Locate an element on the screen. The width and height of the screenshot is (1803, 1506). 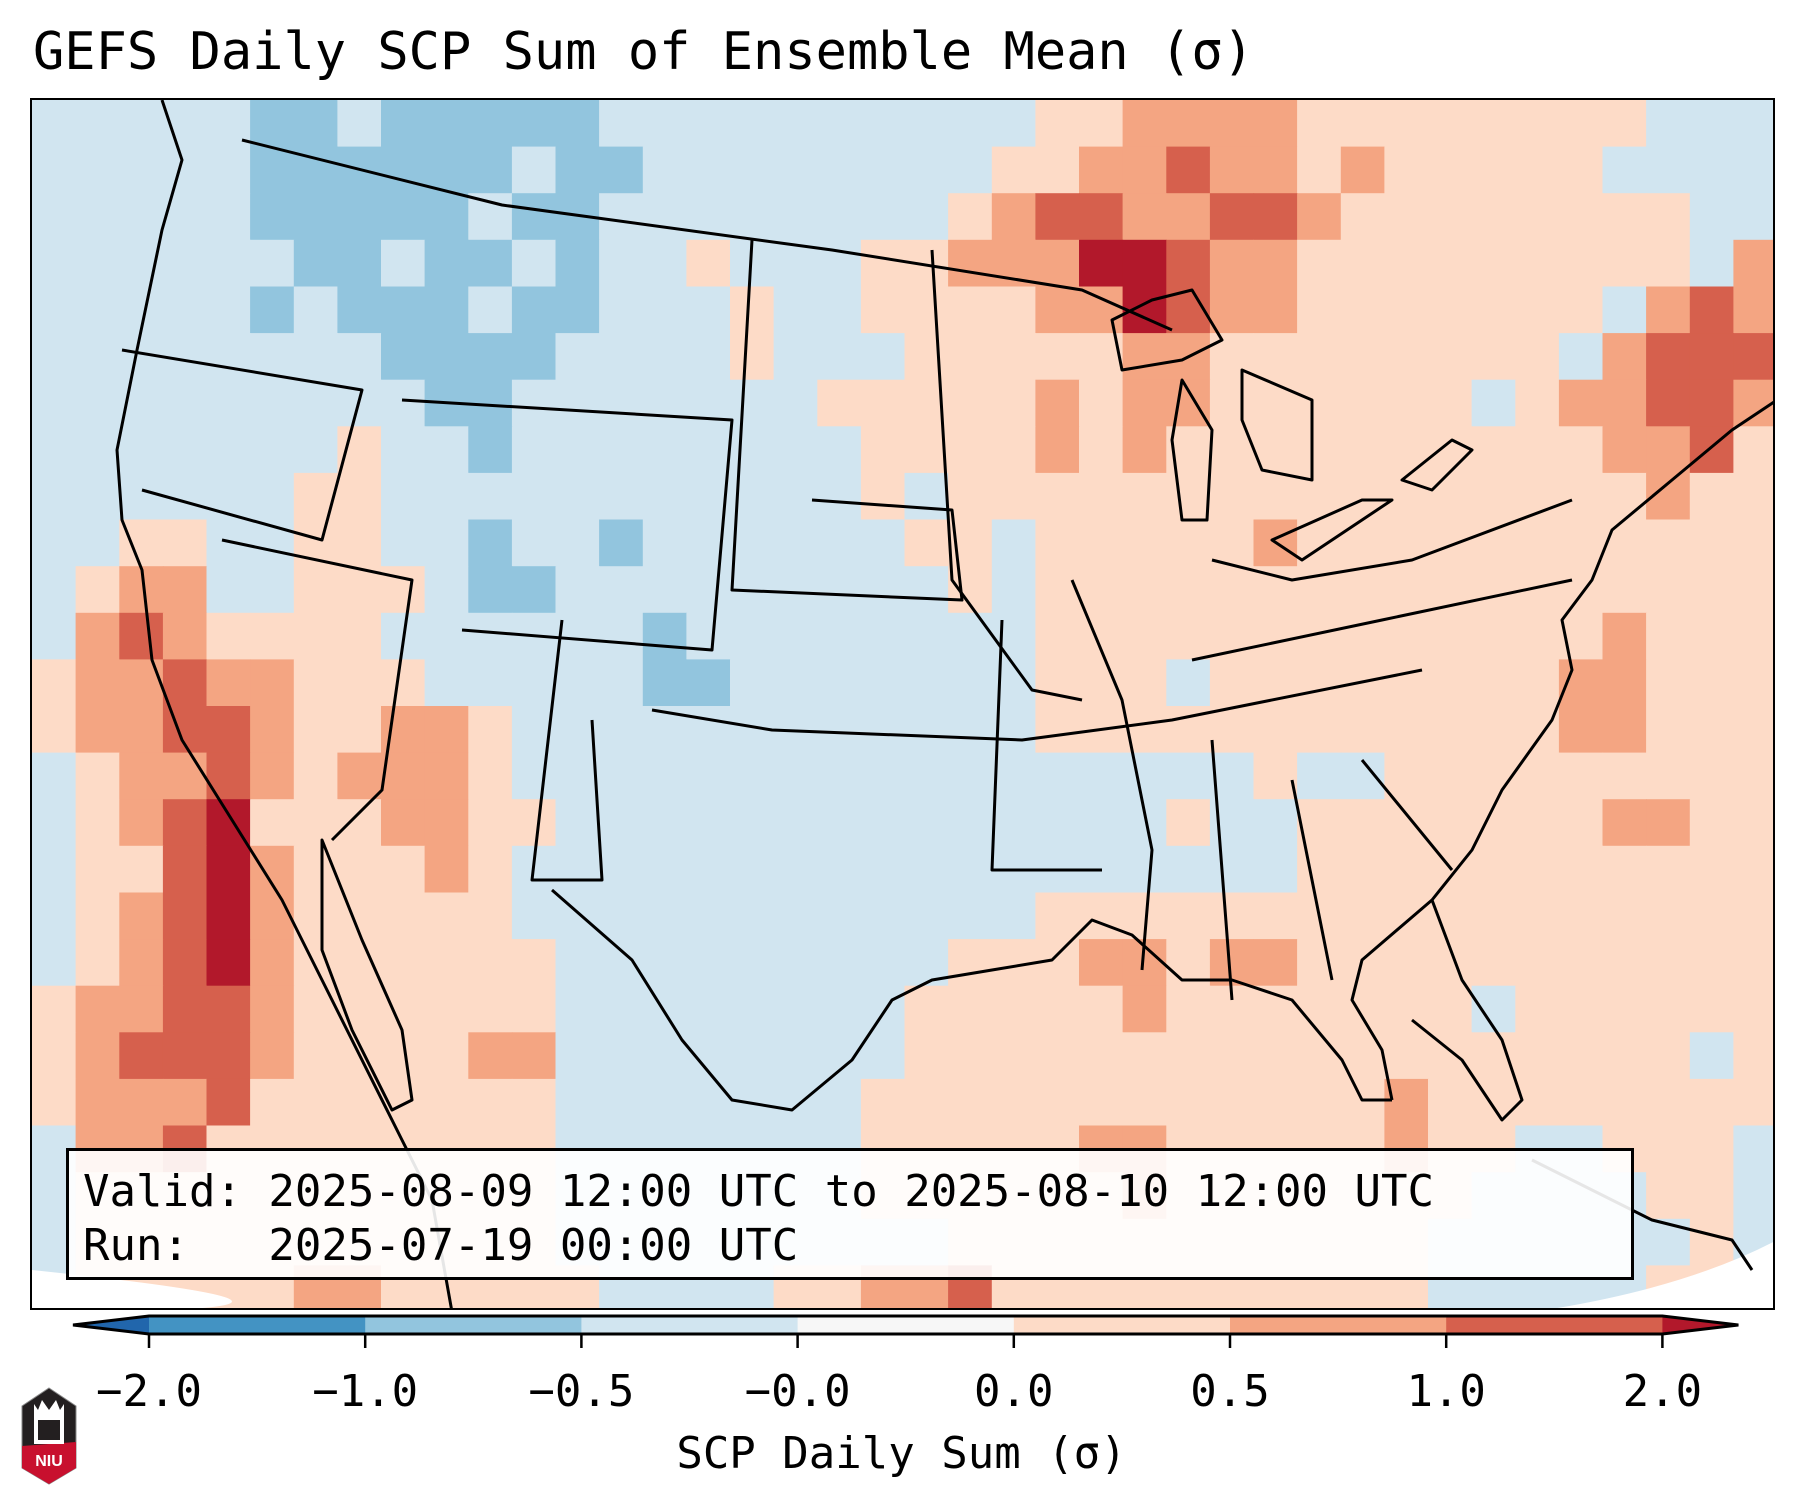
chart-title: GEFS Daily SCP Sum of Ensemble Mean (σ) is located at coordinates (643, 52).